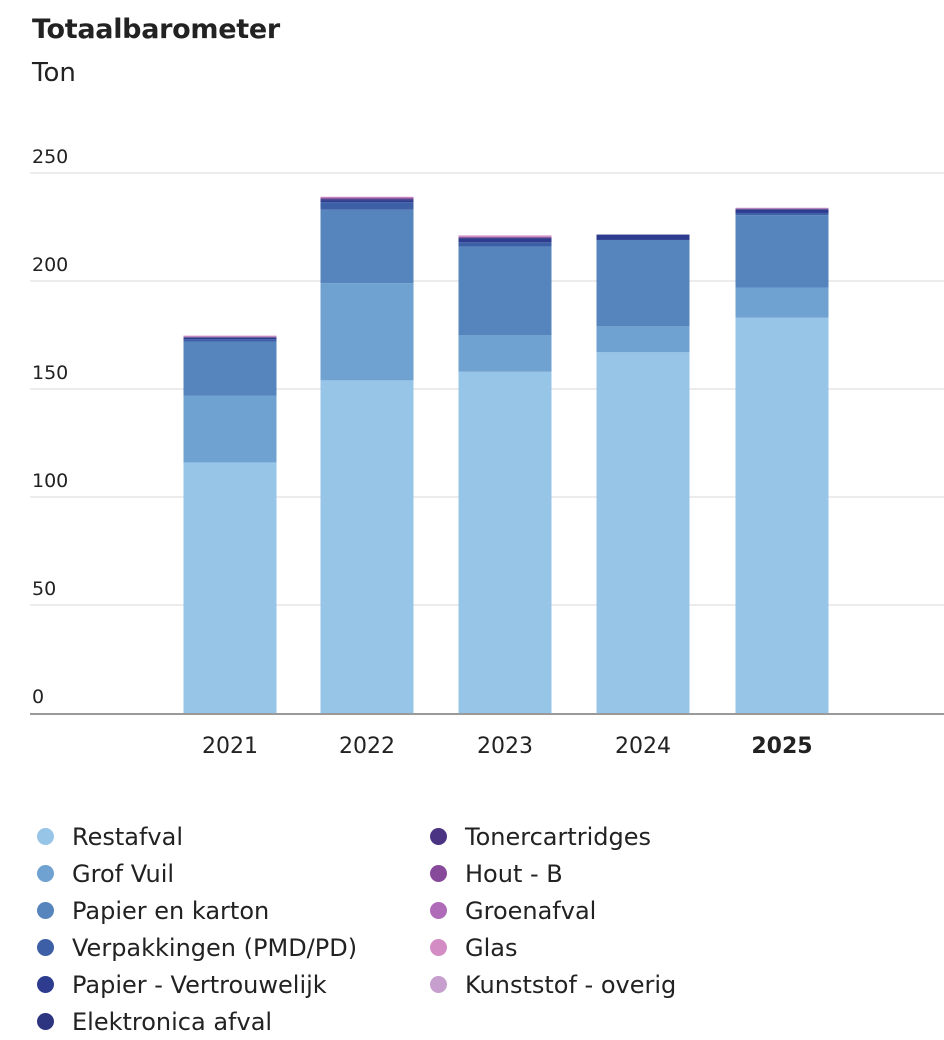 The image size is (944, 1040). What do you see at coordinates (558, 837) in the screenshot?
I see `legend-label: Tonercartridges` at bounding box center [558, 837].